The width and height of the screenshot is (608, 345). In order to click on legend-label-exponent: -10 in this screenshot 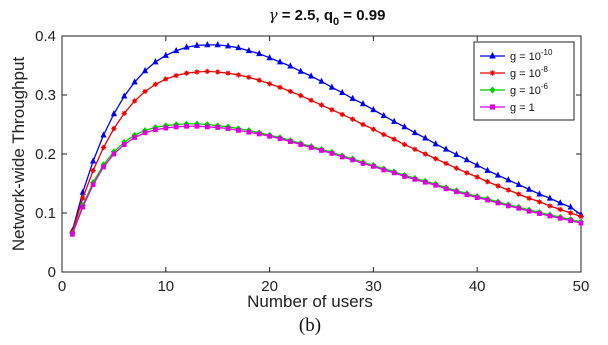, I will do `click(547, 52)`.